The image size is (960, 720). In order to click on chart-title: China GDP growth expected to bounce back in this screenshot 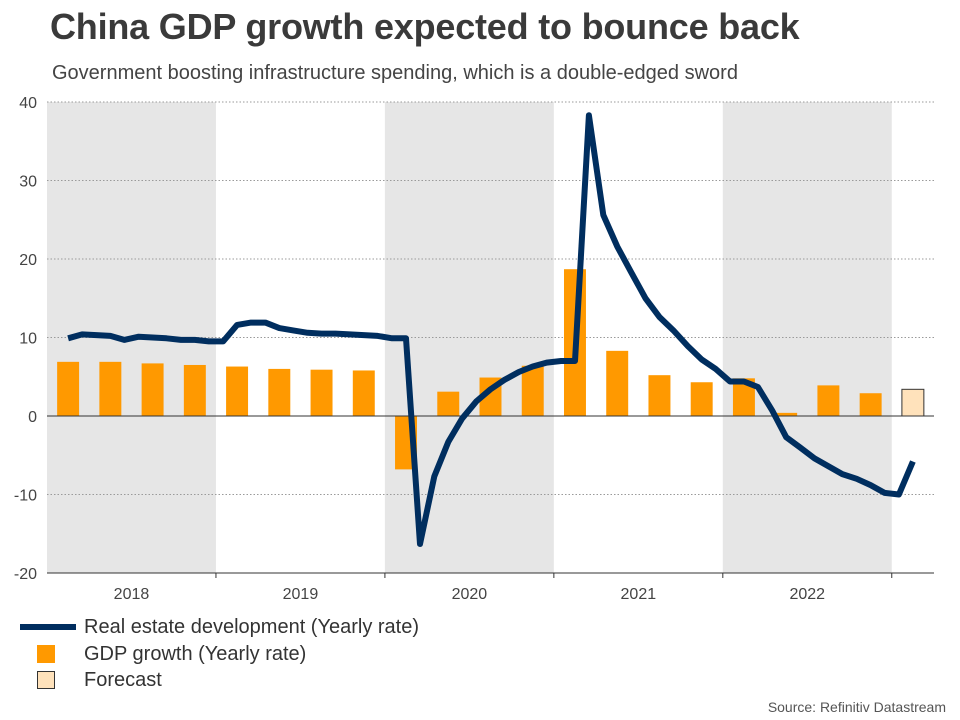, I will do `click(425, 26)`.